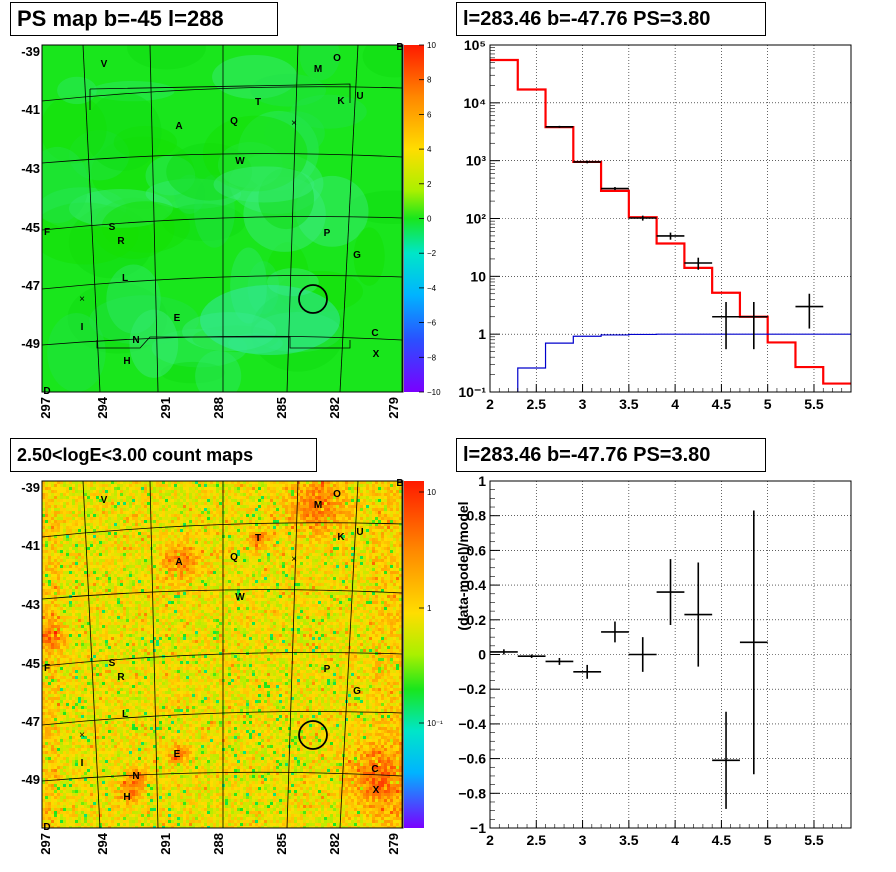  I want to click on colorbar-tick-label: 0, so click(429, 219).